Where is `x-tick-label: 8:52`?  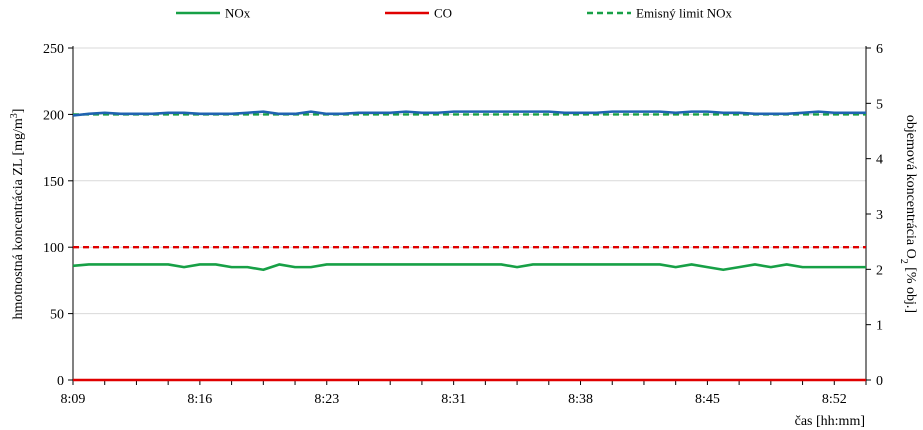 x-tick-label: 8:52 is located at coordinates (834, 399).